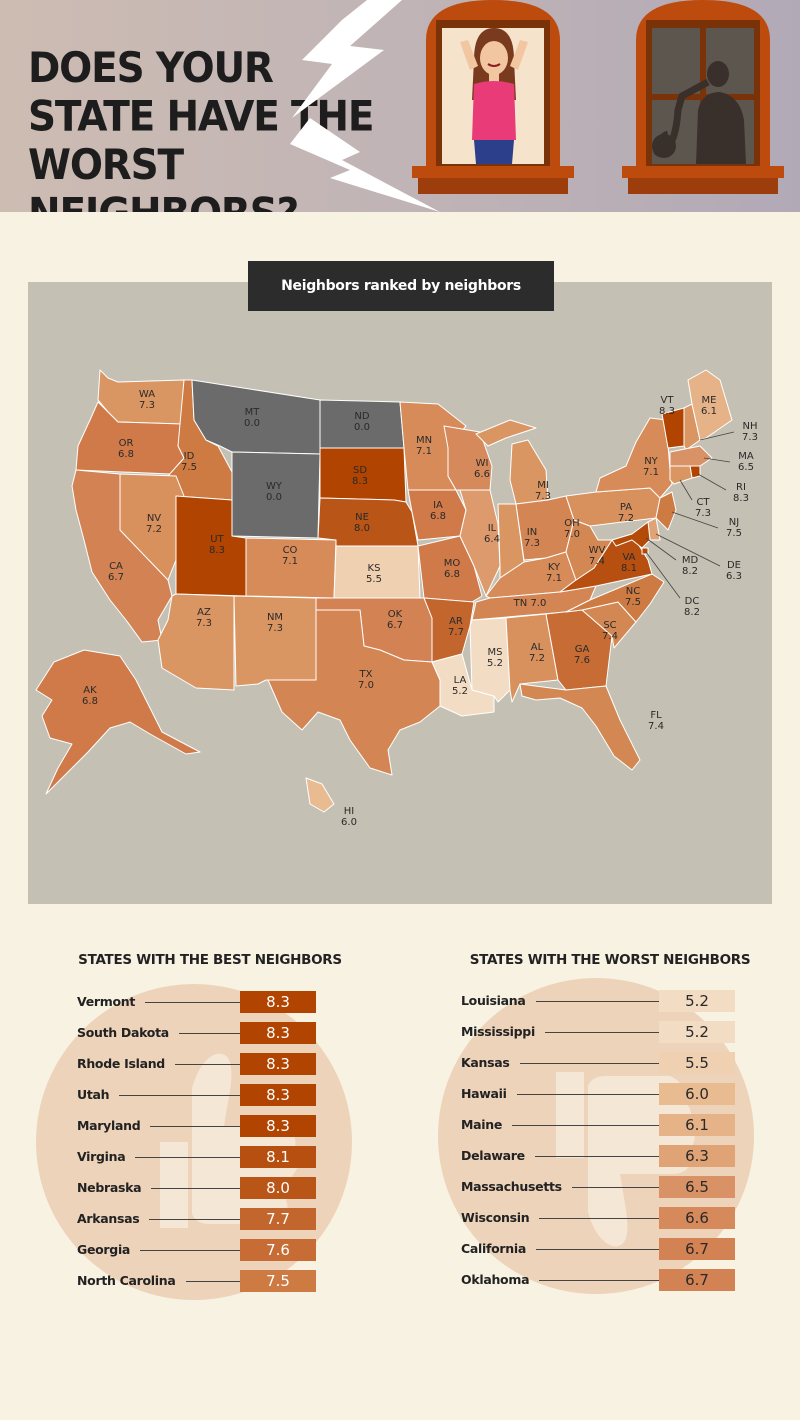 The height and width of the screenshot is (1420, 800). Describe the element at coordinates (615, 598) in the screenshot. I see `state-nc` at that location.